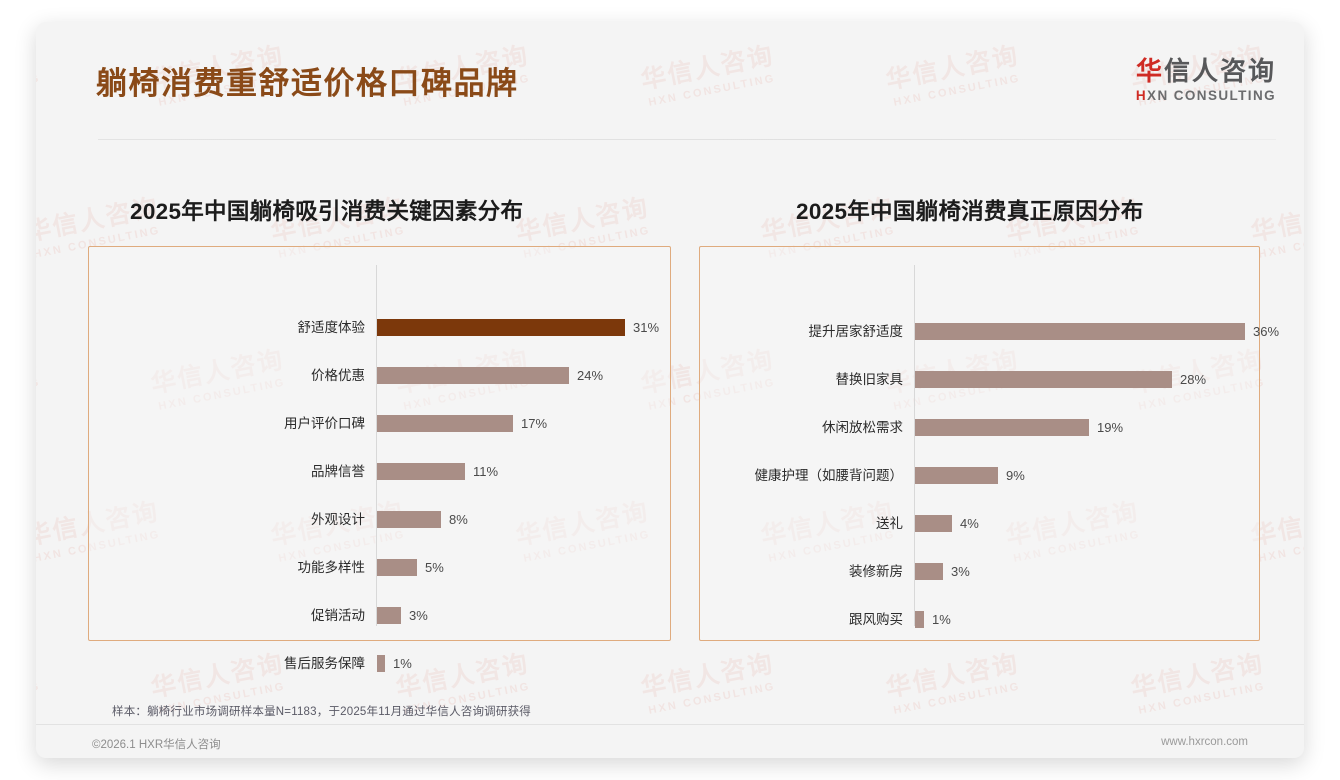  I want to click on bar-value-label: 31%, so click(646, 327).